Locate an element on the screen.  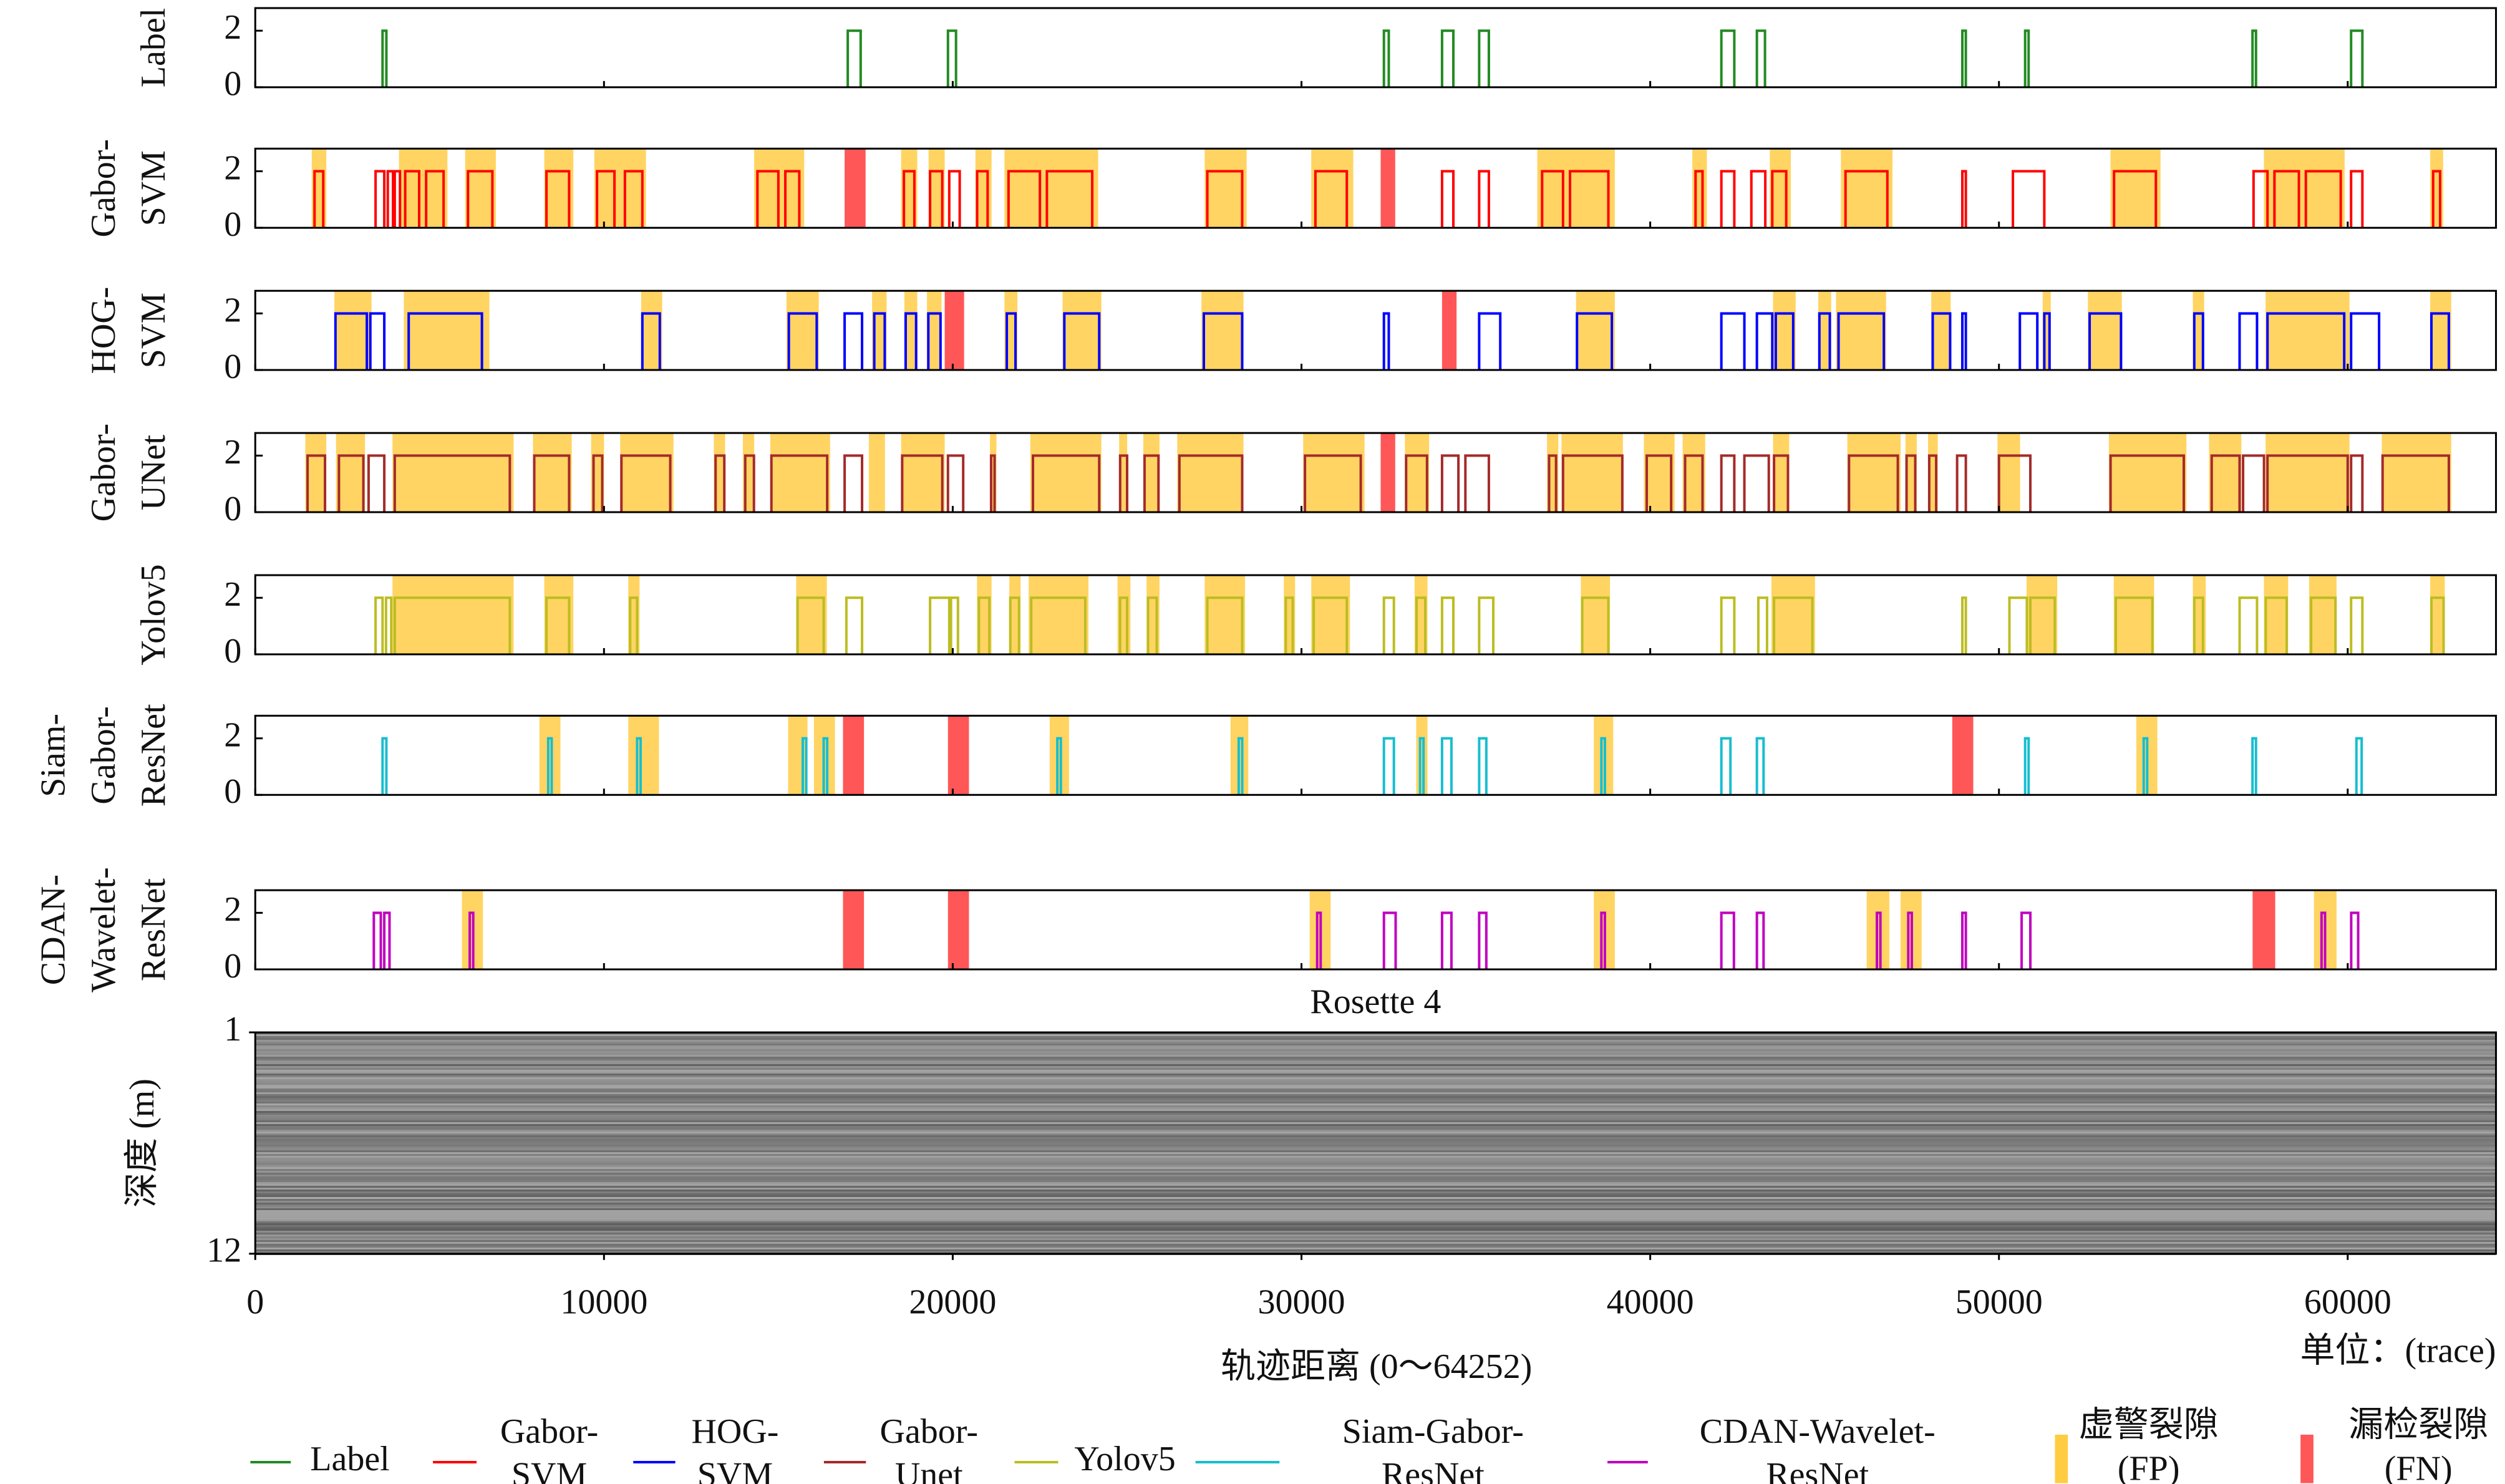
y-axis-label: Gabor- is located at coordinates (103, 188).